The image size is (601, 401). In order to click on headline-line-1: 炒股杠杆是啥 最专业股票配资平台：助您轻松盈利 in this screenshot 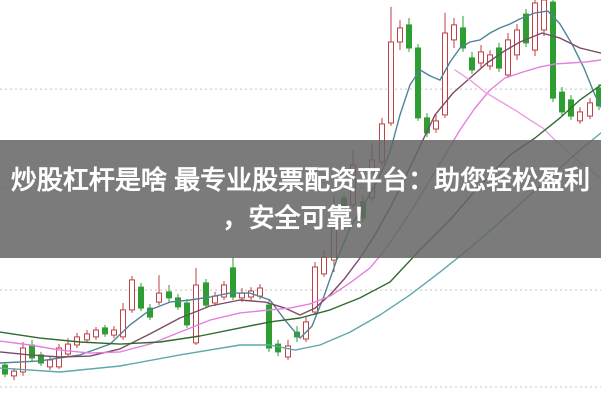, I will do `click(300, 180)`.